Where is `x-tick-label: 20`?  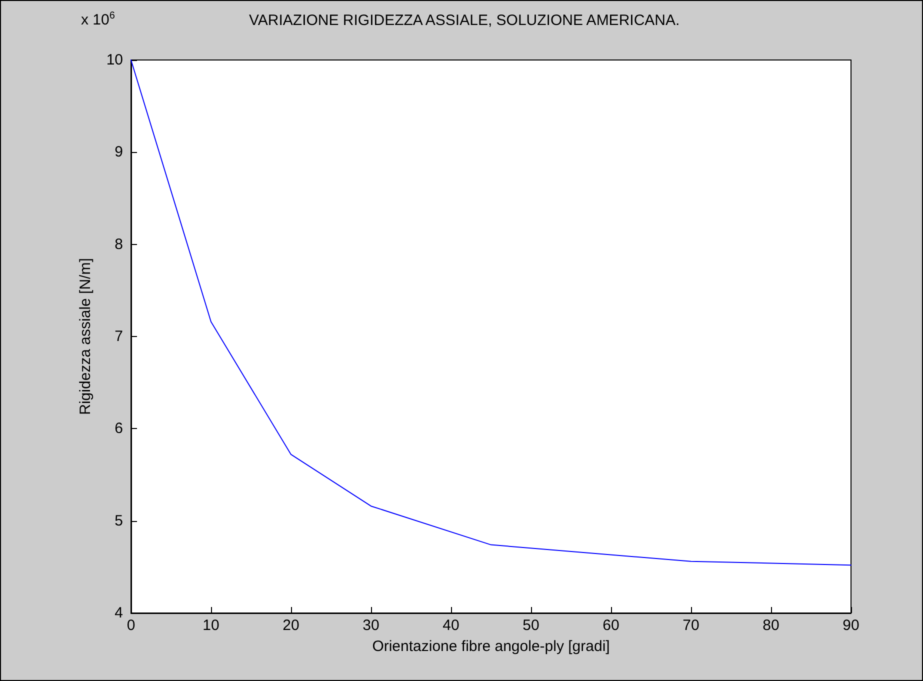
x-tick-label: 20 is located at coordinates (291, 625).